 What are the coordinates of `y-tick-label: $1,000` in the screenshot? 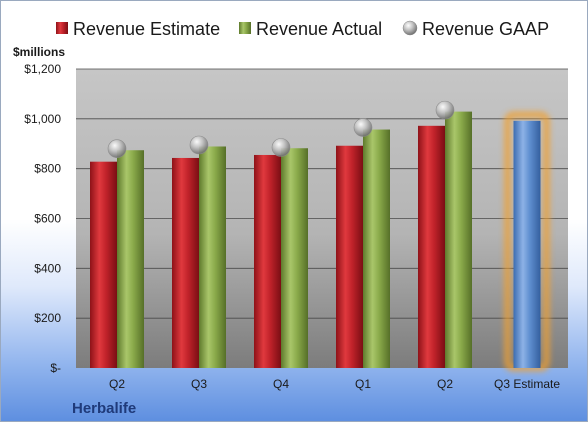 It's located at (42, 119).